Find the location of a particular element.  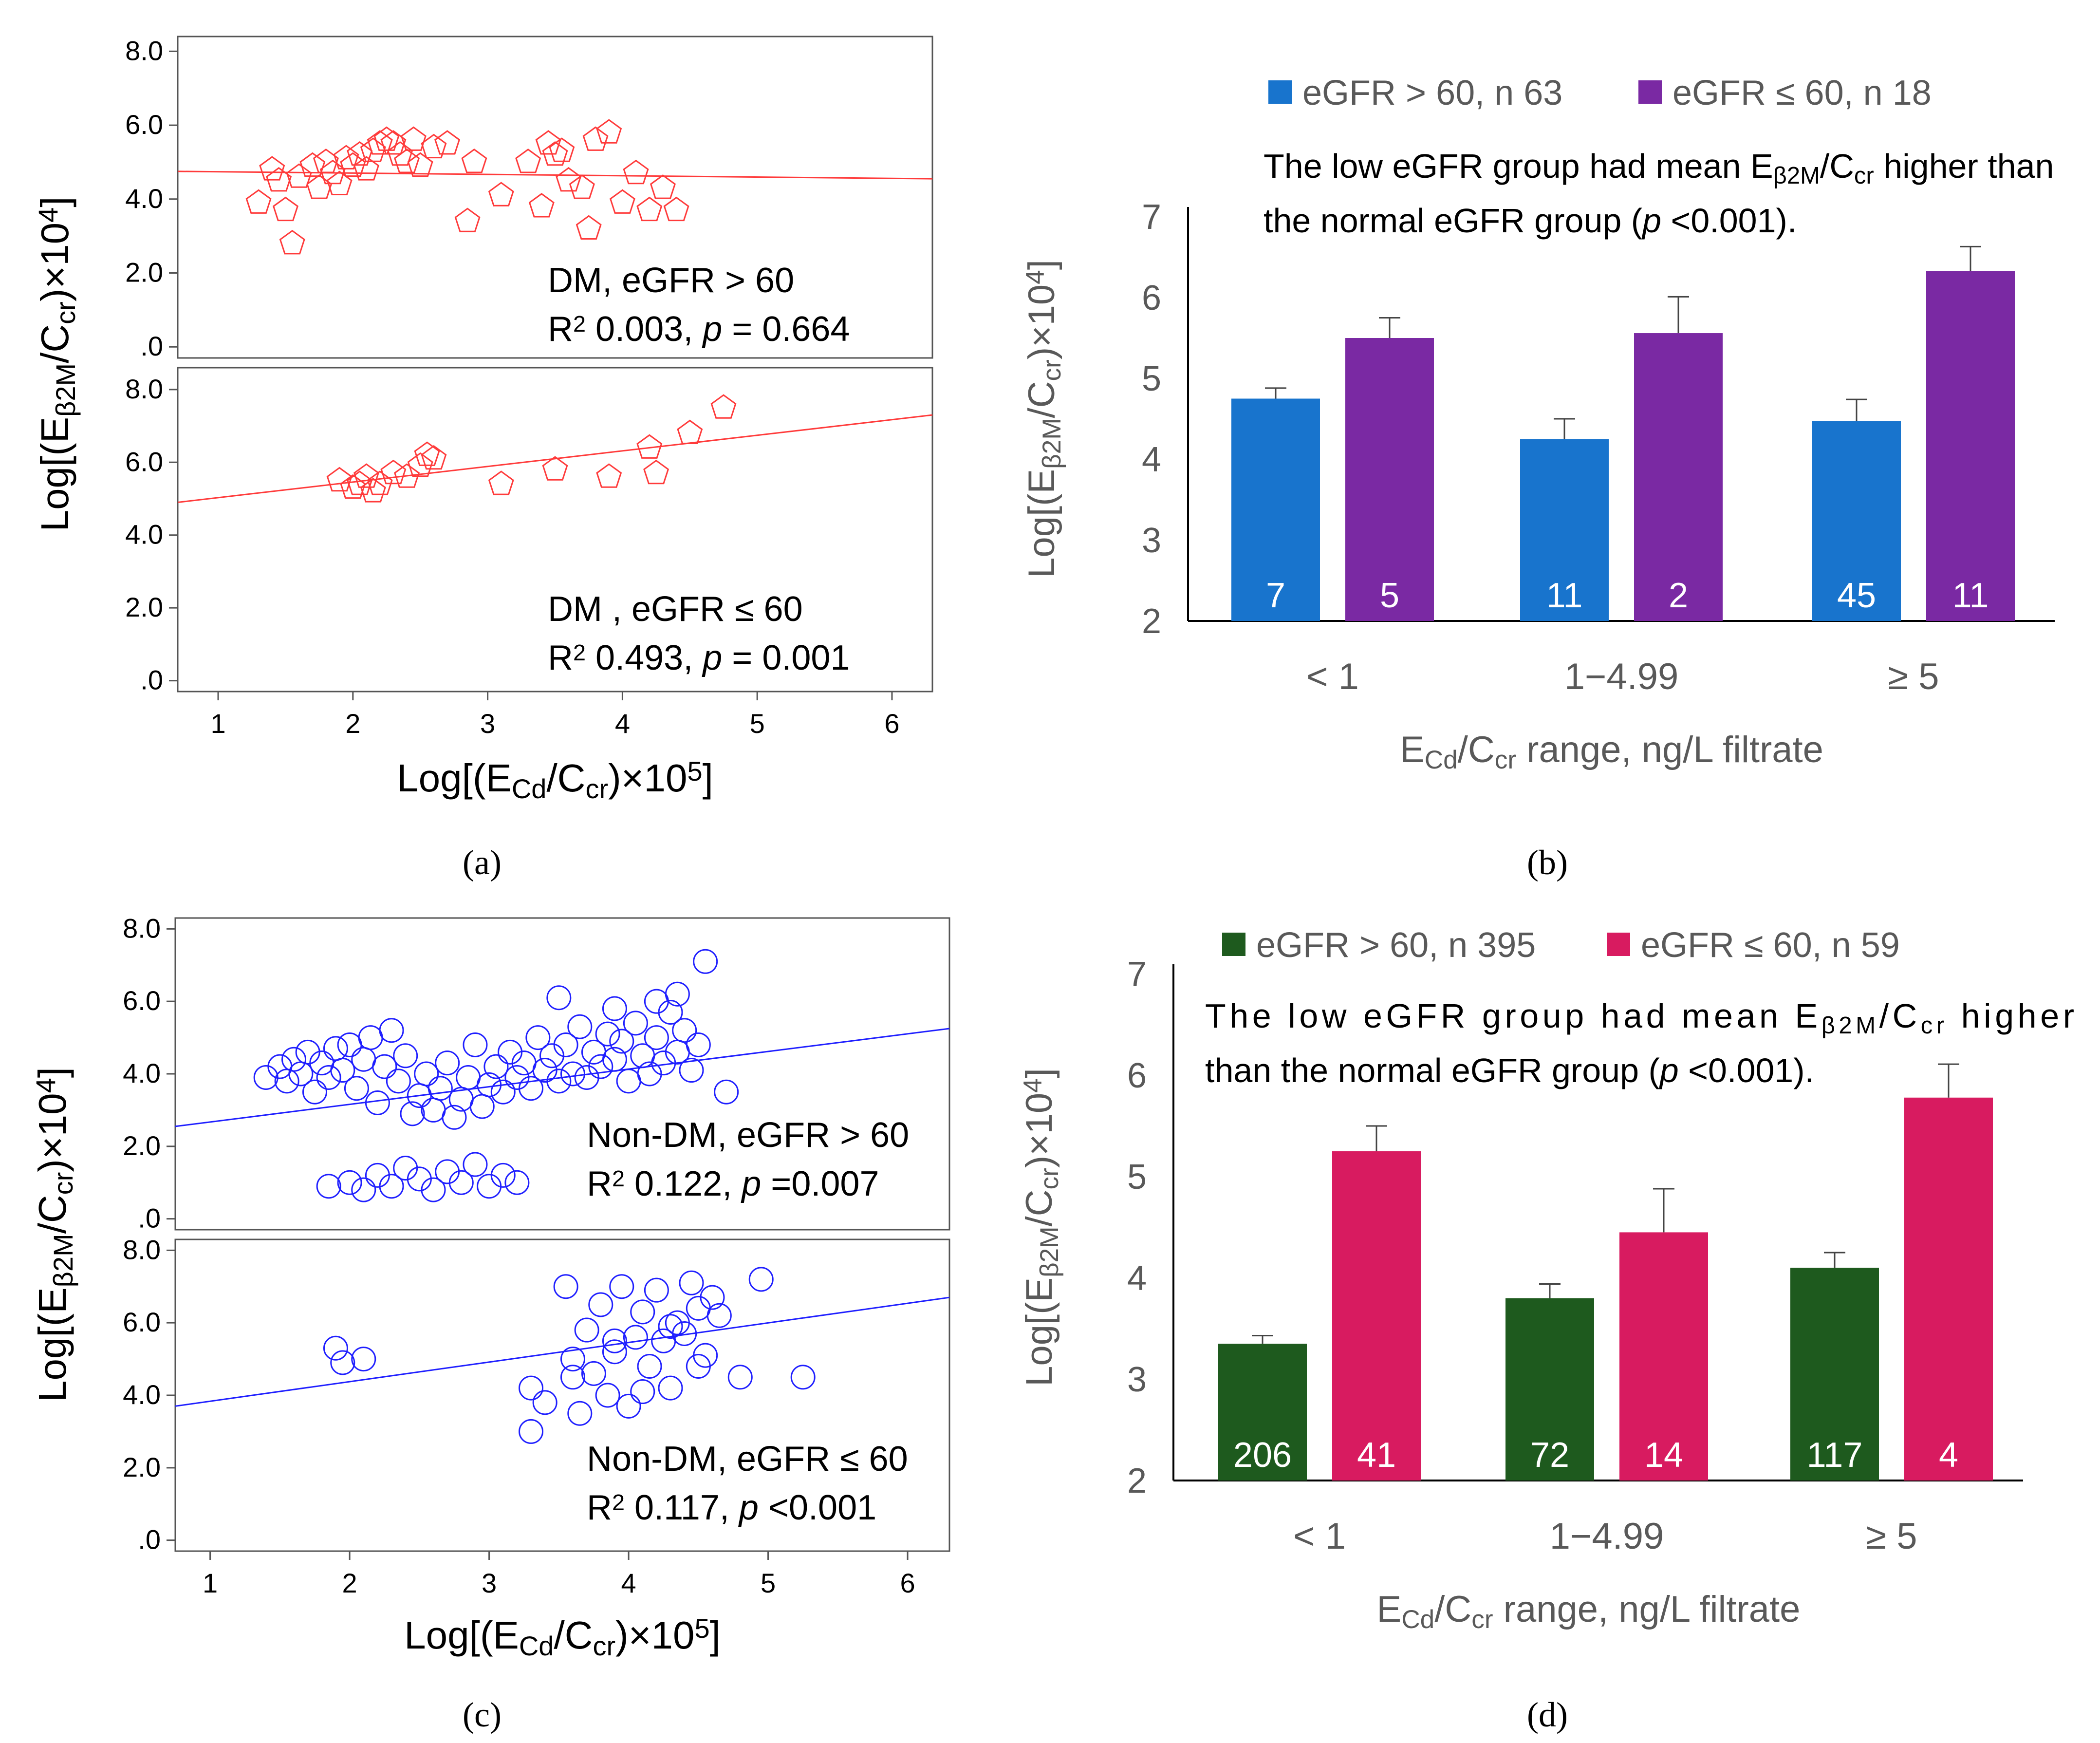

y-tick-label: 6 is located at coordinates (1137, 1075).